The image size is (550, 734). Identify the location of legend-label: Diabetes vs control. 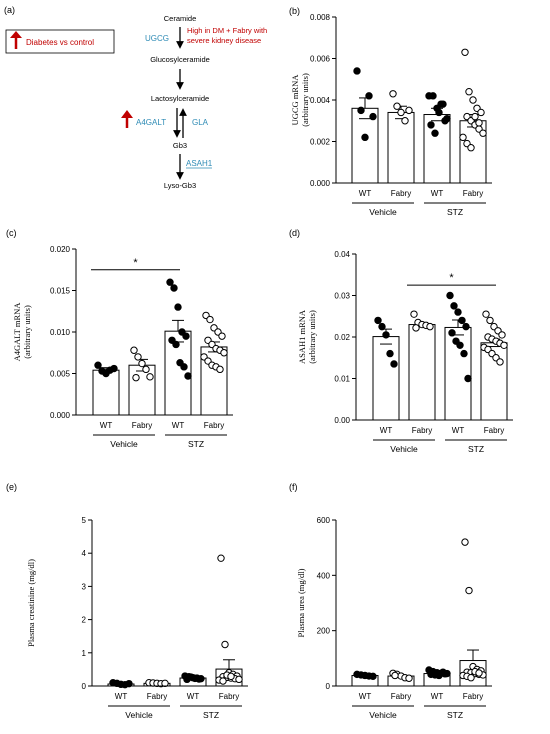
(60, 42).